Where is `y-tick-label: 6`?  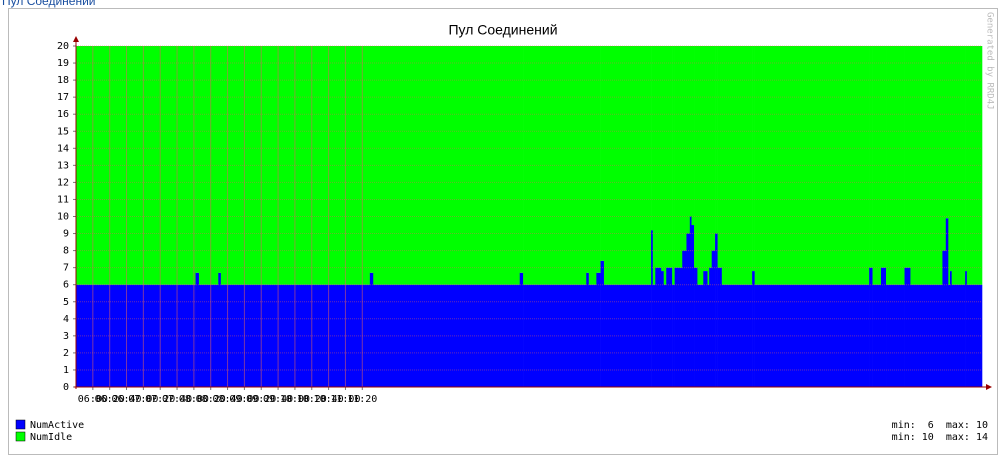 y-tick-label: 6 is located at coordinates (66, 285).